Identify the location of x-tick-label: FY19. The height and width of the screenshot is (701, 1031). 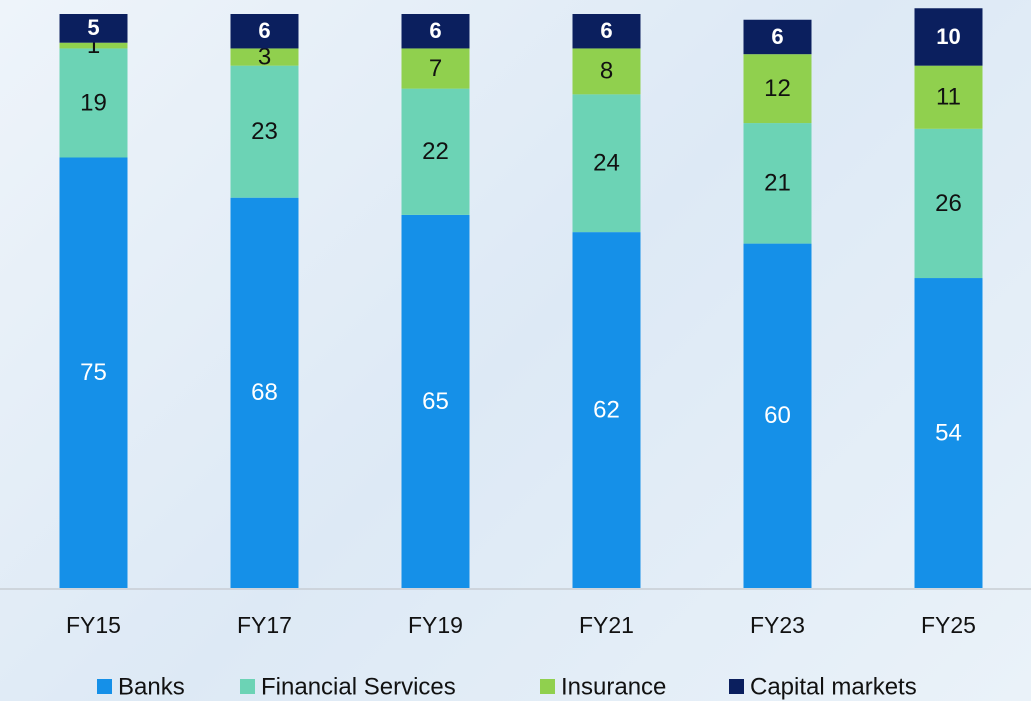
(435, 625).